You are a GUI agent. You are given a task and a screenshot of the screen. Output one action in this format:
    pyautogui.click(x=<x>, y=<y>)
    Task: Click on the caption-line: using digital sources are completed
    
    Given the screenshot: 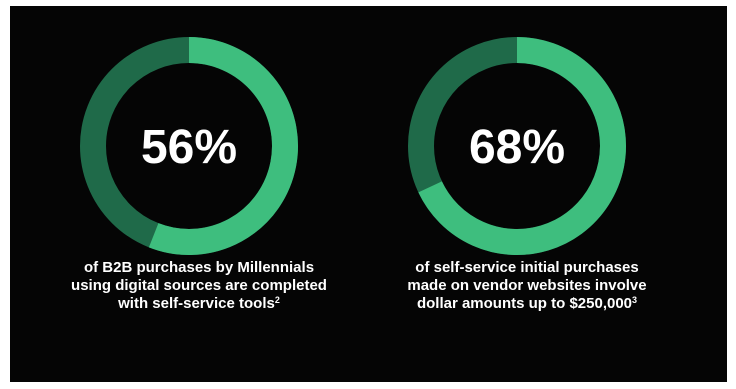 What is the action you would take?
    pyautogui.click(x=199, y=285)
    